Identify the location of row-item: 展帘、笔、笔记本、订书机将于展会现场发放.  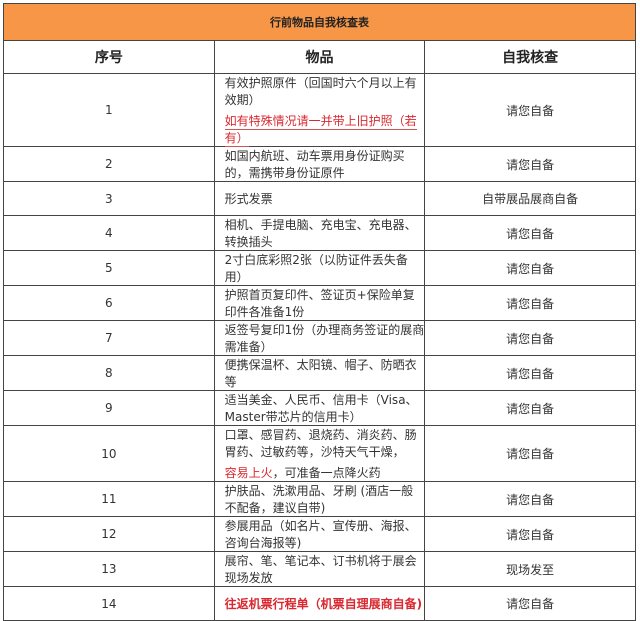
(319, 569).